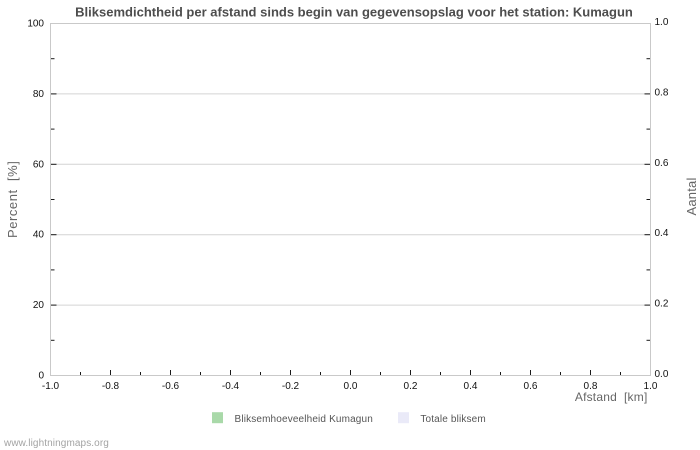  What do you see at coordinates (41, 376) in the screenshot?
I see `svg-text: 0` at bounding box center [41, 376].